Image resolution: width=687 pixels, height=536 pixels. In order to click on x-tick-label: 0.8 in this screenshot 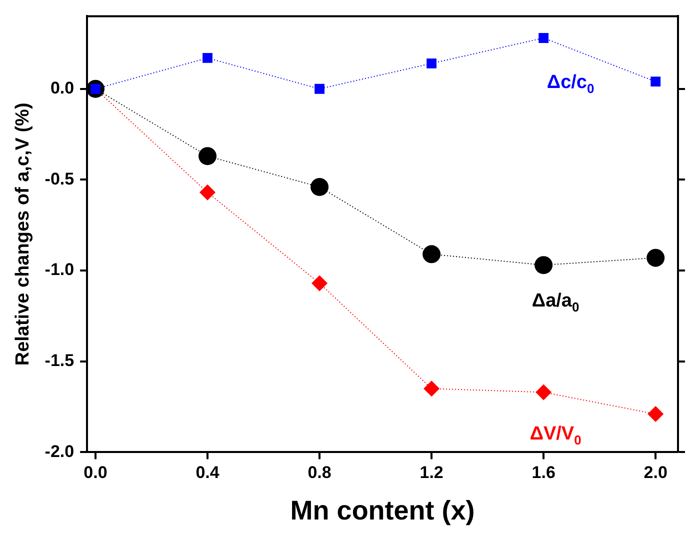, I will do `click(320, 472)`.